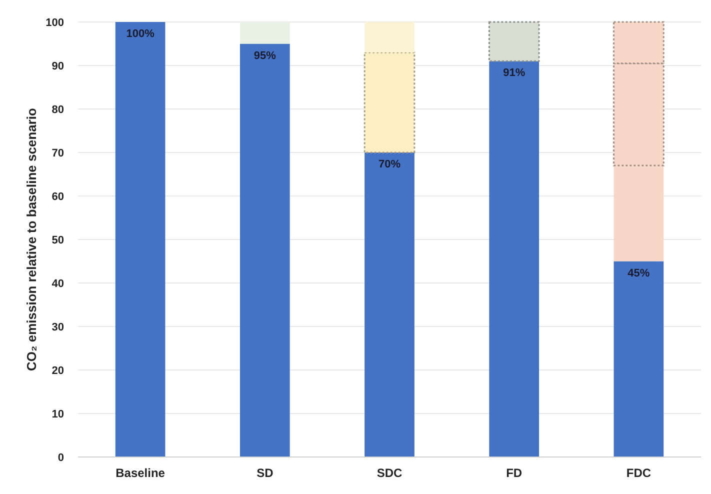 This screenshot has height=494, width=711. Describe the element at coordinates (31, 239) in the screenshot. I see `y-axis-title: CO₂ emission relative to baseline scenario` at that location.